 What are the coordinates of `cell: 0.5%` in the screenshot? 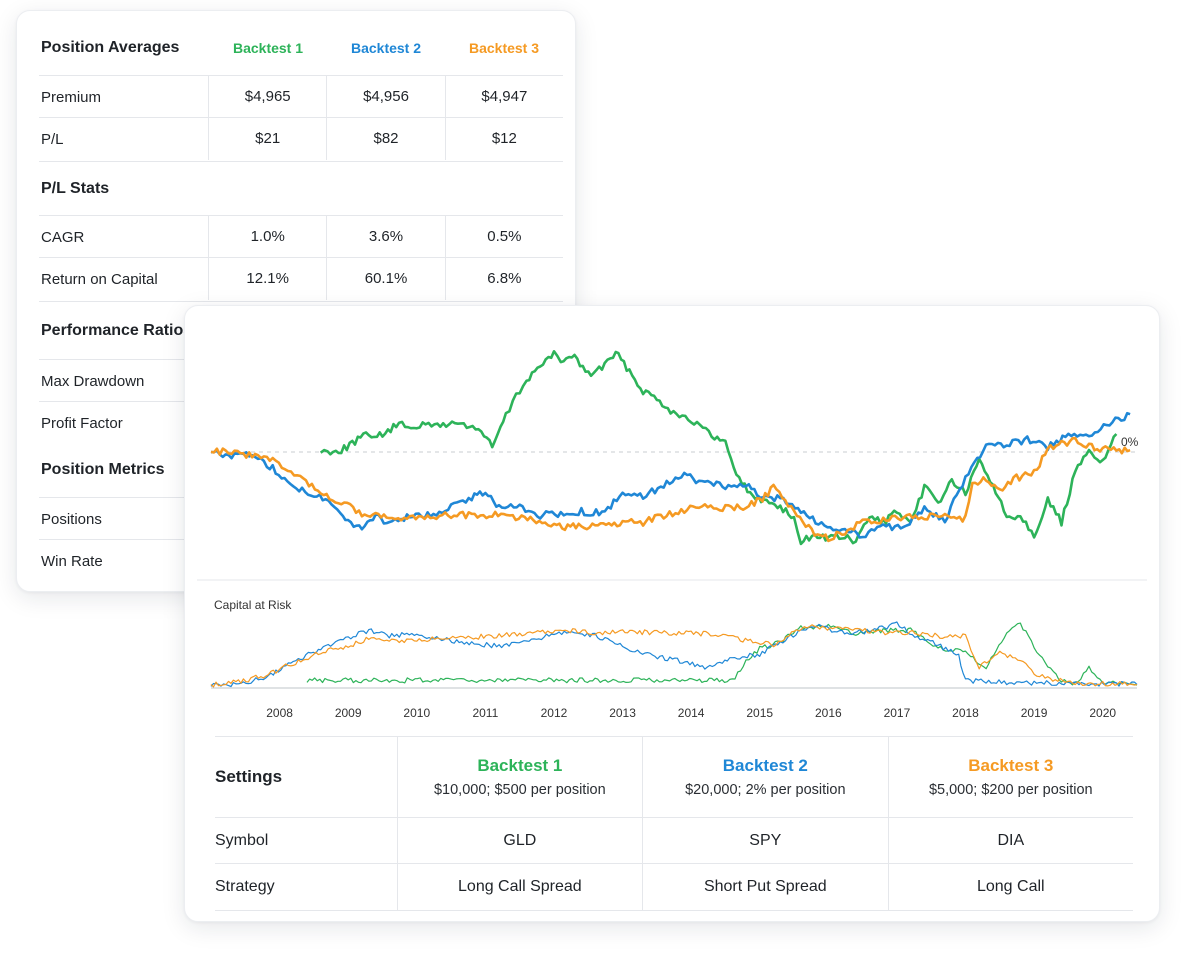 It's located at (503, 237).